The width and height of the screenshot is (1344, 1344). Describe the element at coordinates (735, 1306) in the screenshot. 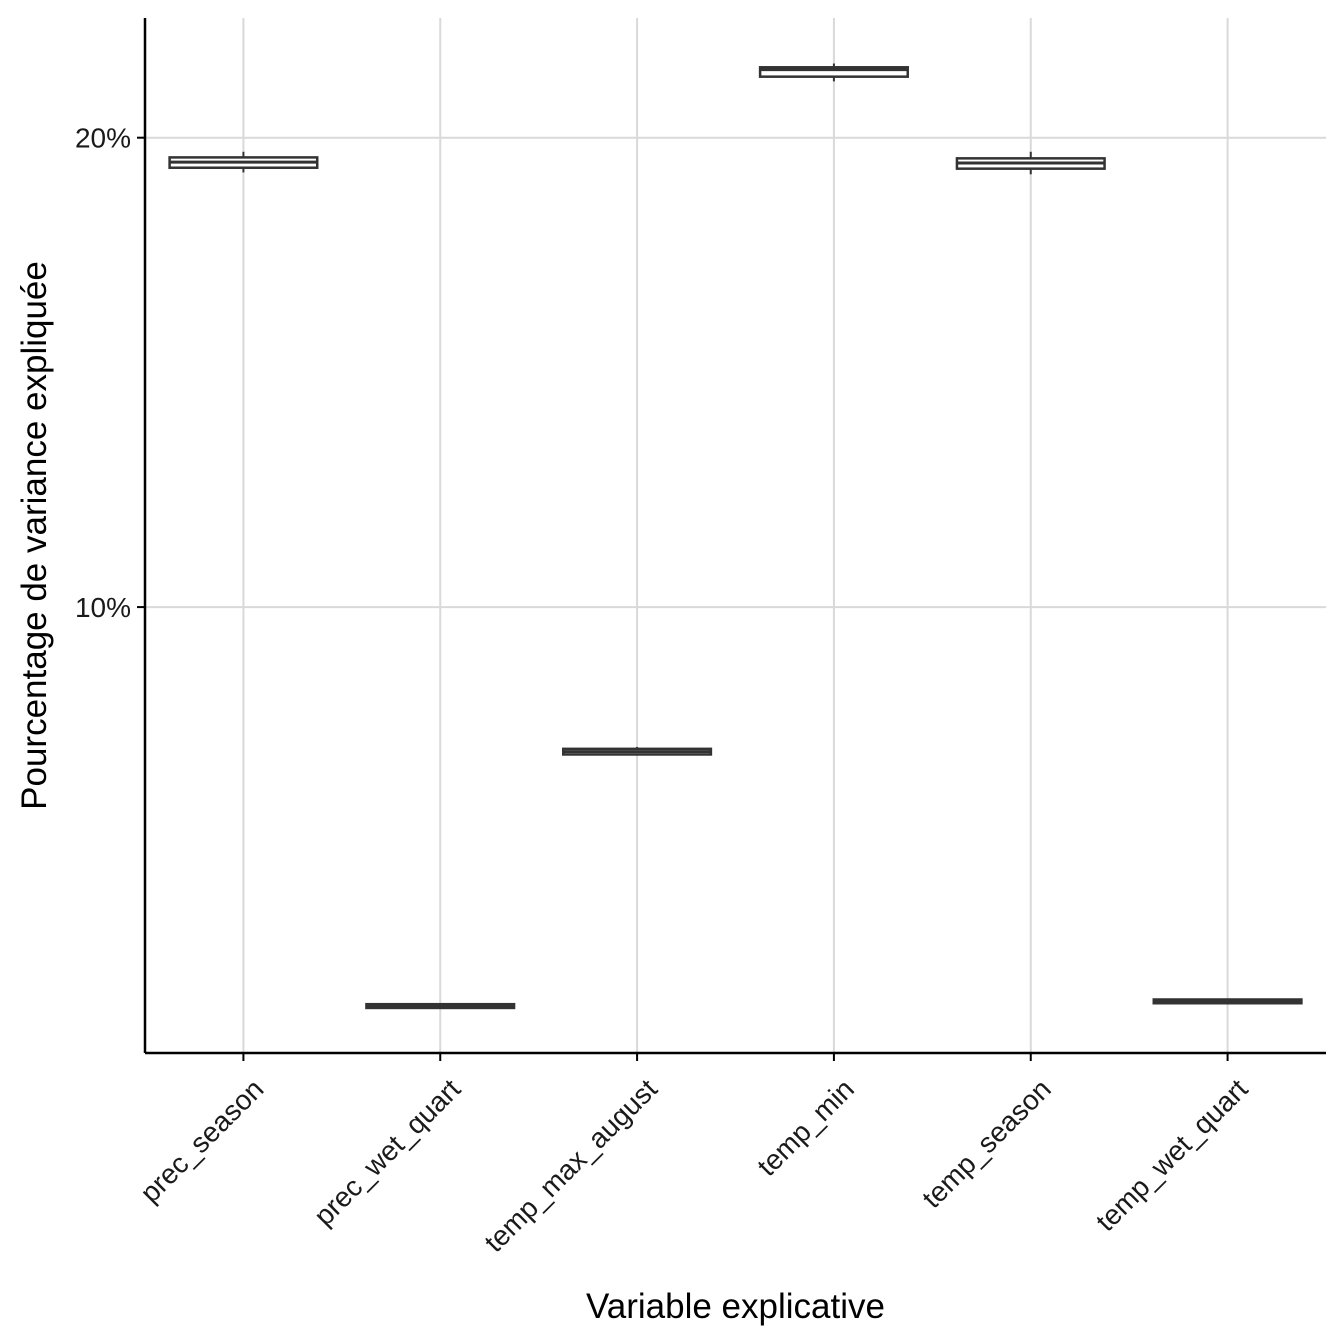

I see `x-axis-title: Variable explicative` at that location.